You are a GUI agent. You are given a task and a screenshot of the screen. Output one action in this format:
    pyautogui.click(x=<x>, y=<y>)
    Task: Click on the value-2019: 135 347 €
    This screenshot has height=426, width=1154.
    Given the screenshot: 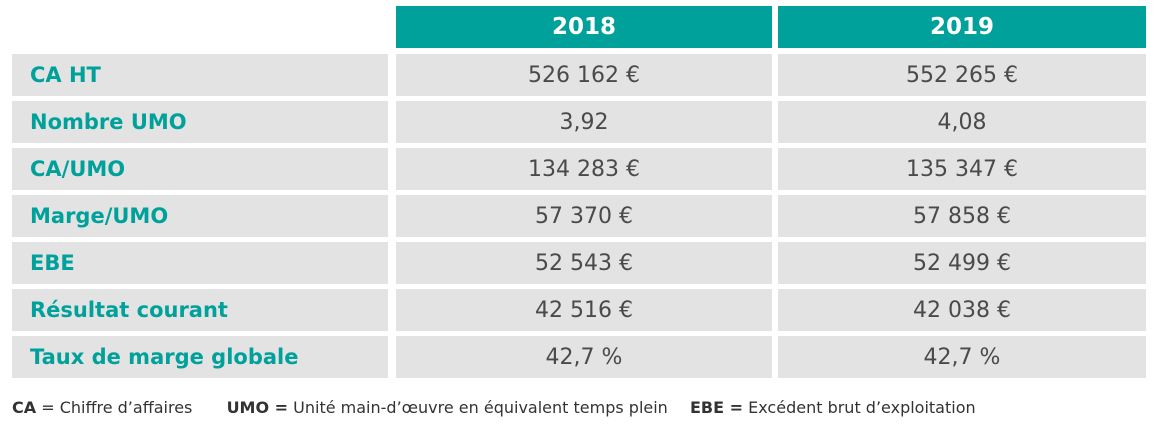 What is the action you would take?
    pyautogui.click(x=962, y=169)
    